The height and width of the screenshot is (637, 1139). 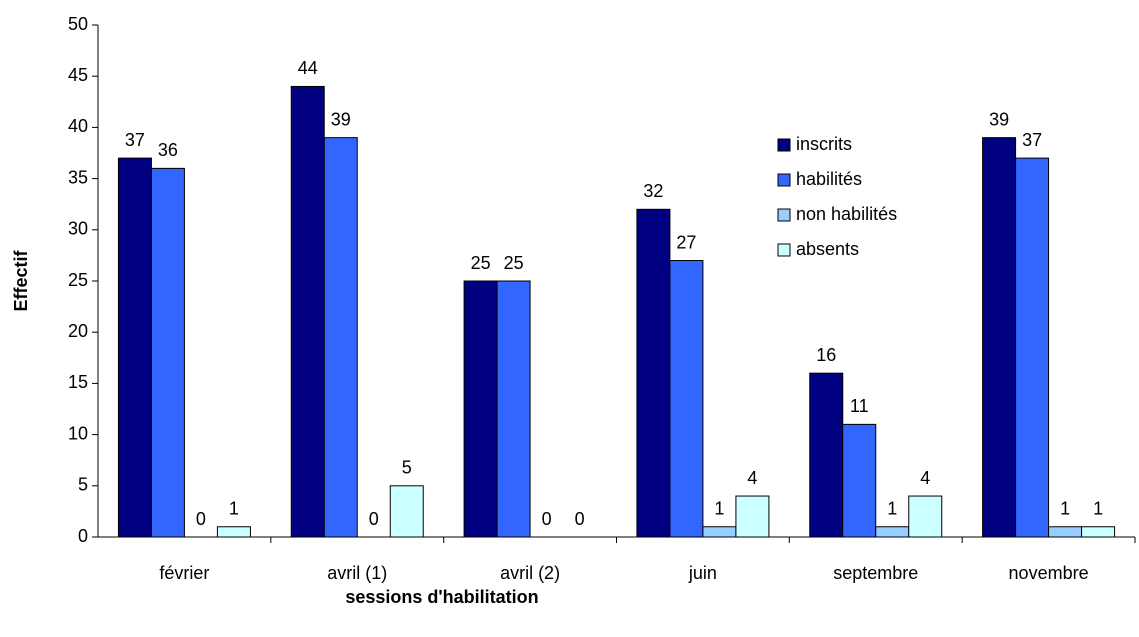 What do you see at coordinates (827, 249) in the screenshot?
I see `legend-label: absents` at bounding box center [827, 249].